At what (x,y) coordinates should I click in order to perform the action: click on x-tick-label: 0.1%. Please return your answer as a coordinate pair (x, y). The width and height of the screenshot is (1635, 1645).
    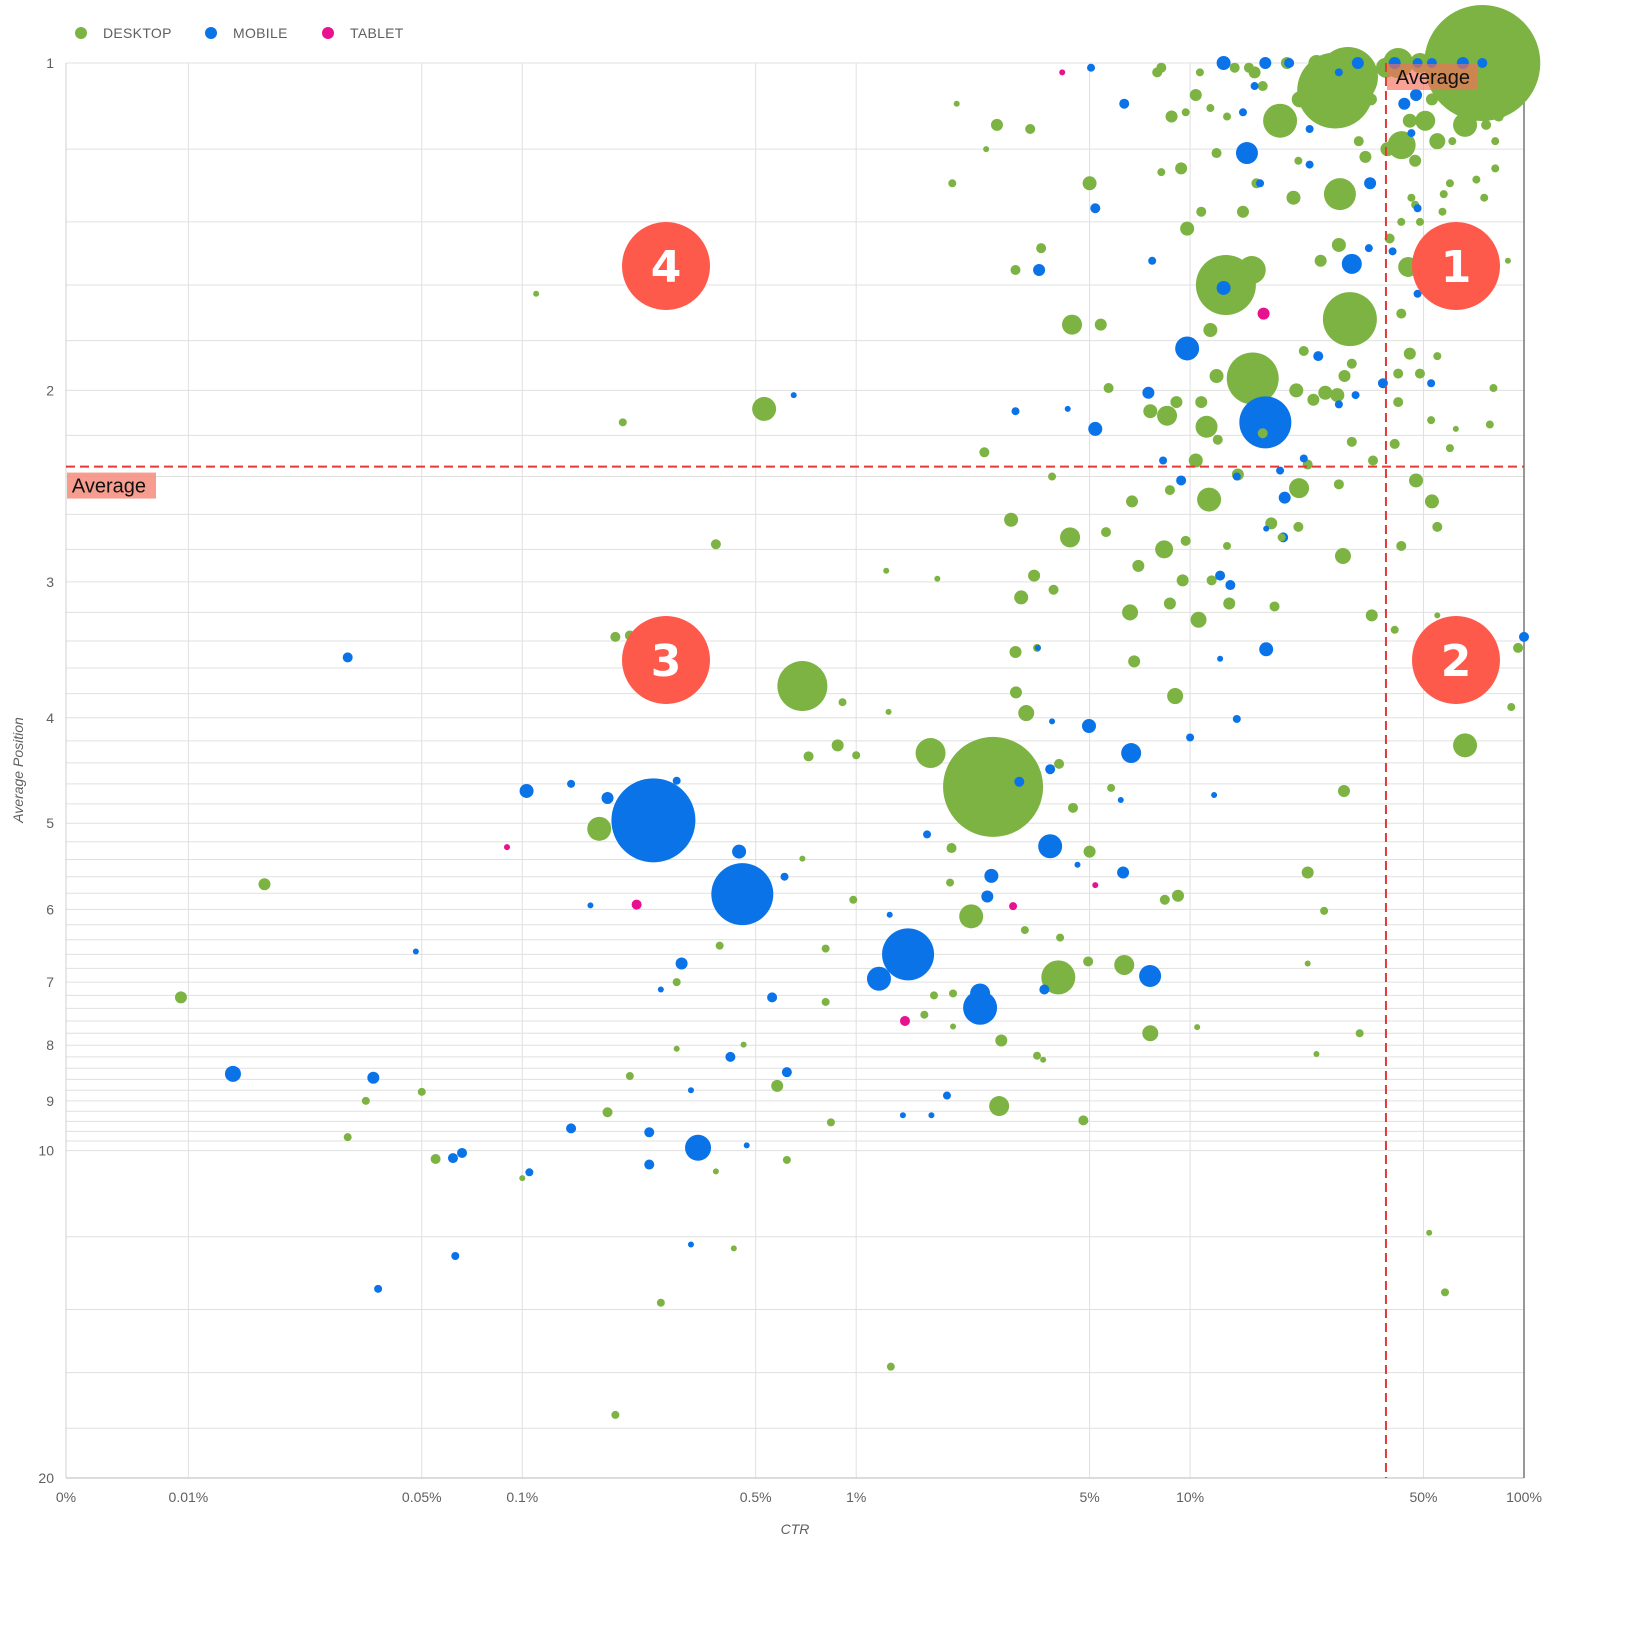
    Looking at the image, I should click on (522, 1497).